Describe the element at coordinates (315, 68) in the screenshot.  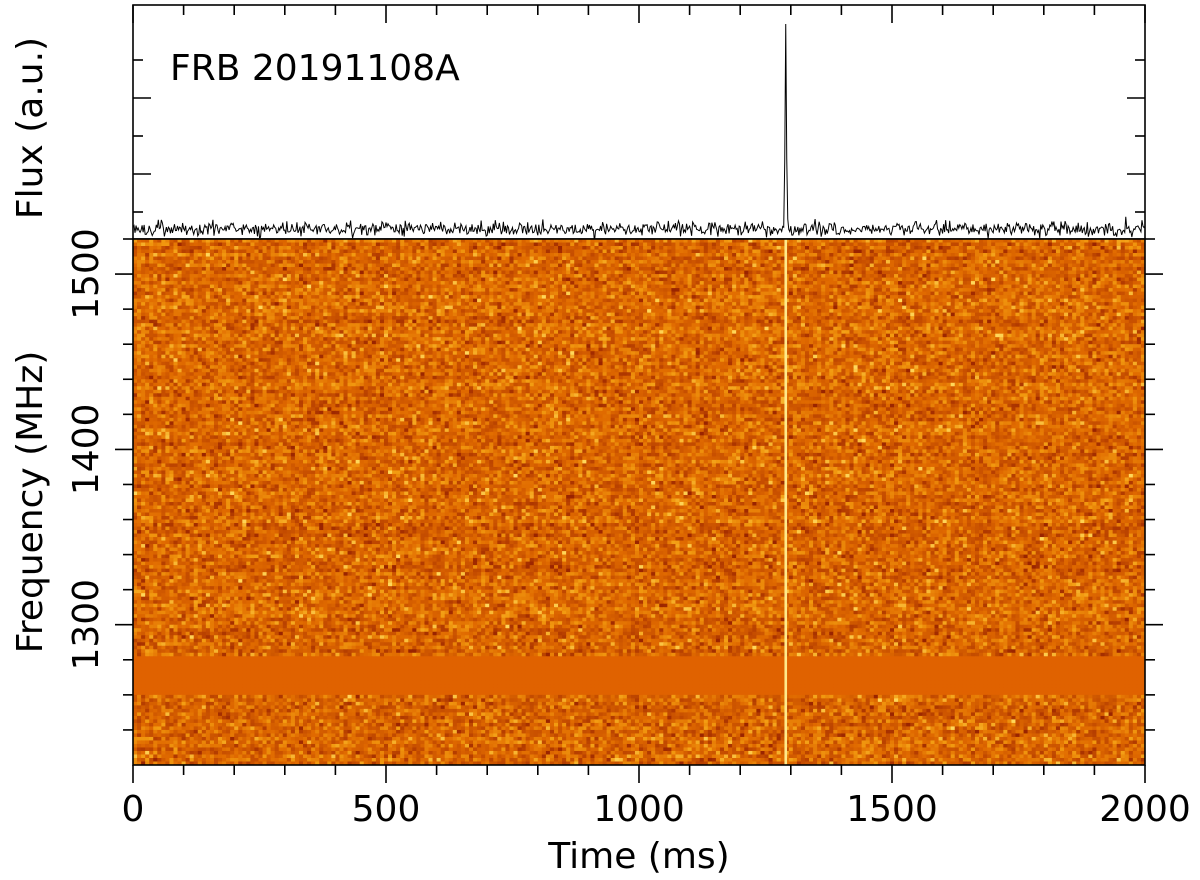
I see `source-name-annotation: FRB 20191108A` at that location.